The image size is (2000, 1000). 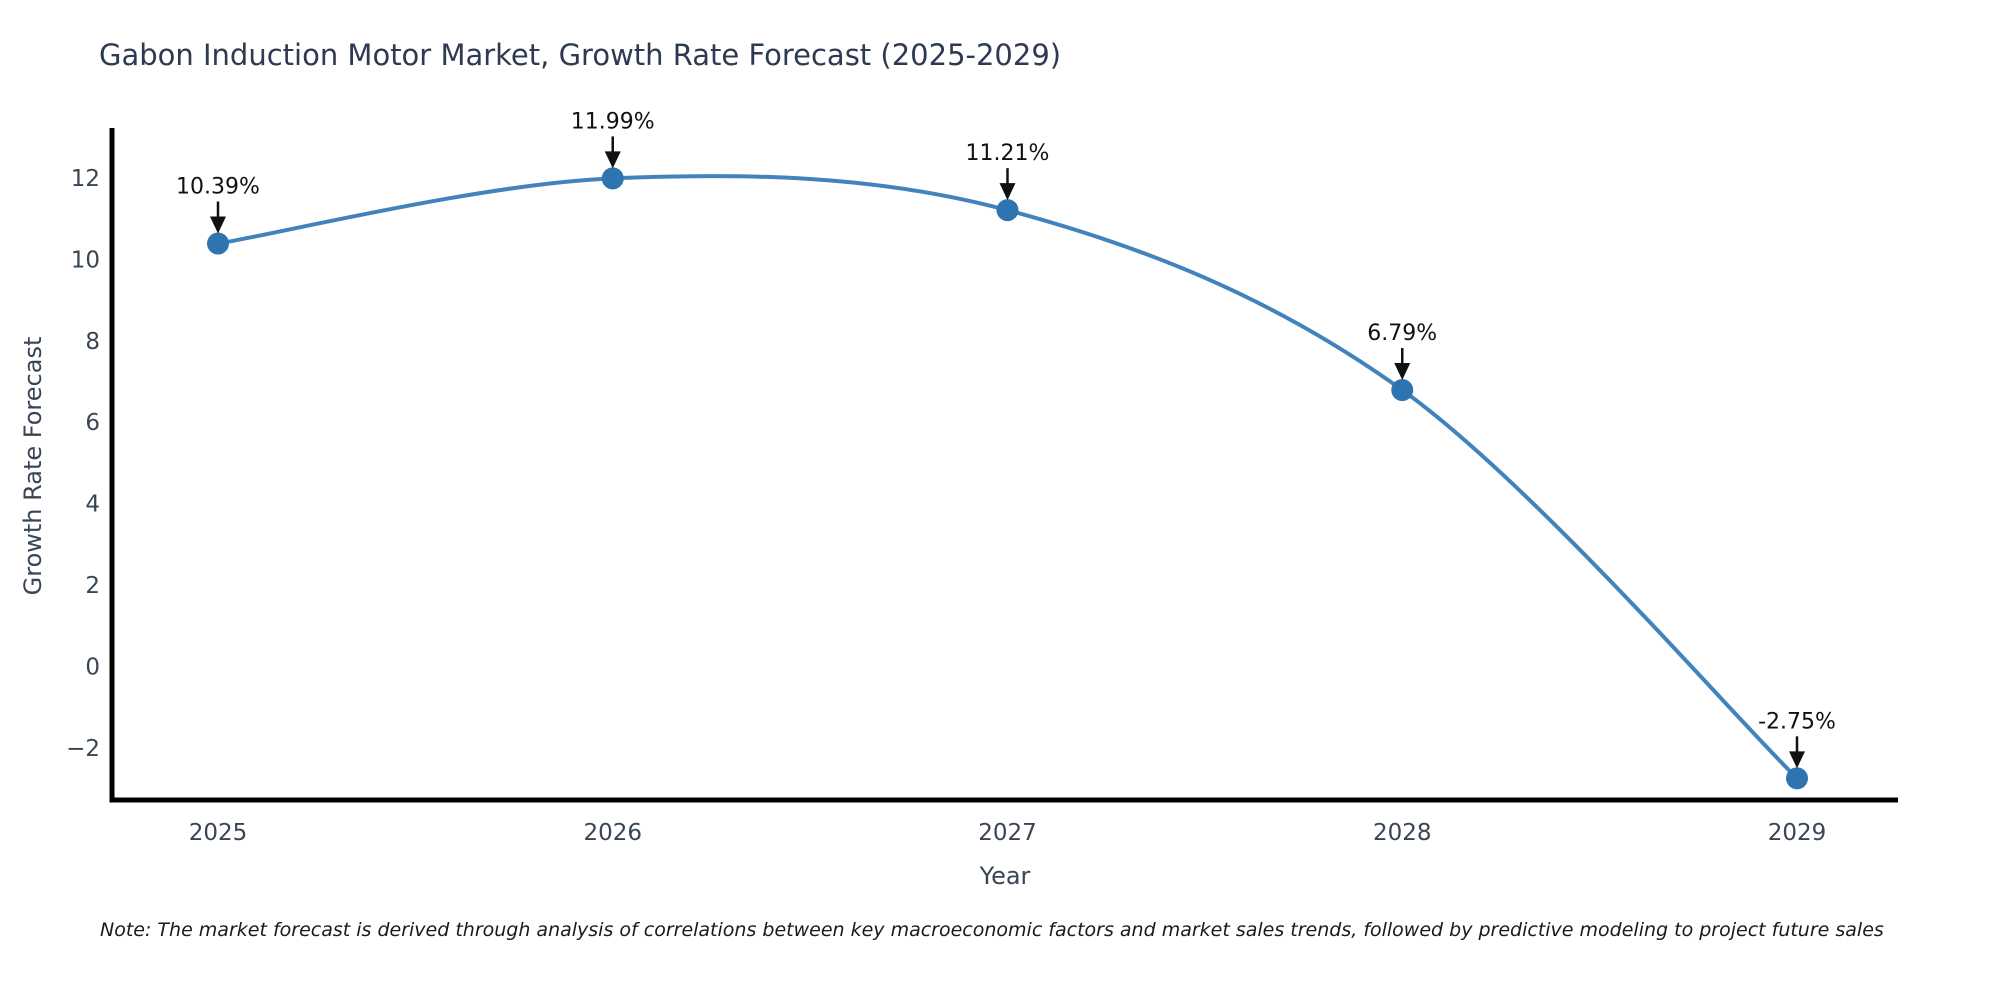 I want to click on y-tick-label: 6, so click(x=92, y=423).